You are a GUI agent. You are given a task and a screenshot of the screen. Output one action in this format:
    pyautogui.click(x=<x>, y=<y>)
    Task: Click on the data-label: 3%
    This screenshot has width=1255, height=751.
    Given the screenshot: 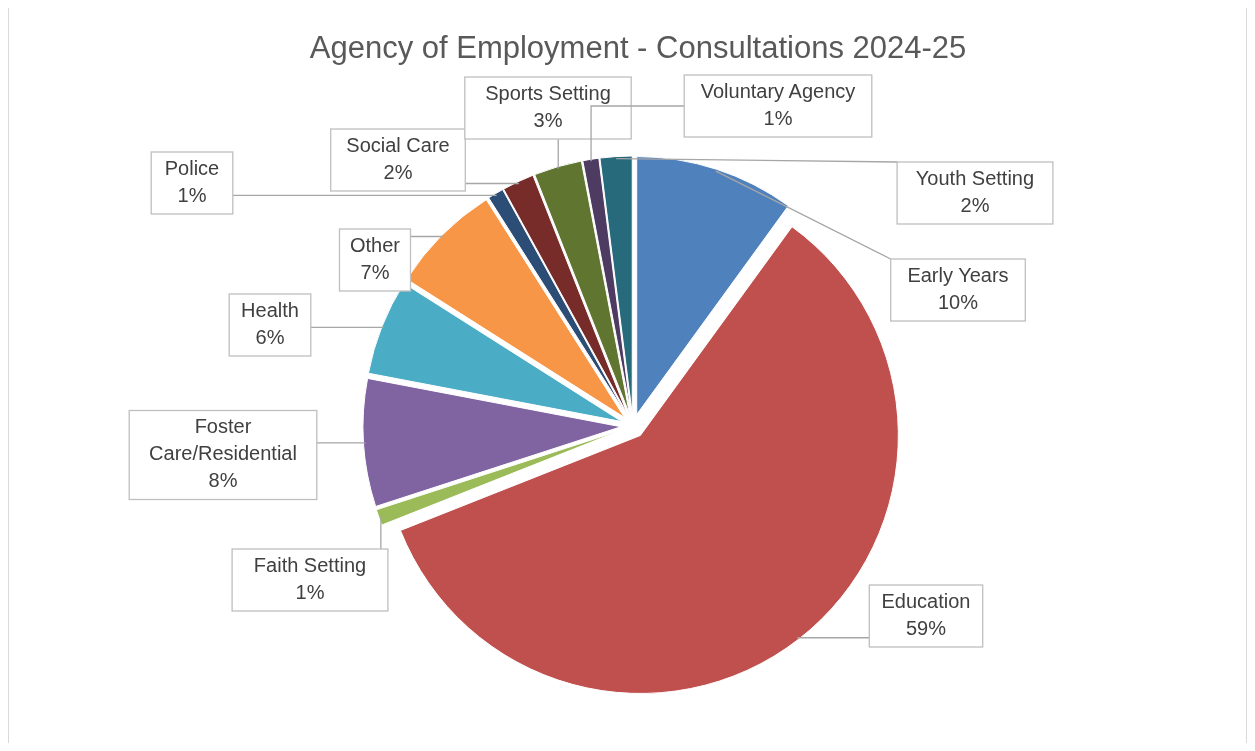 What is the action you would take?
    pyautogui.click(x=548, y=119)
    